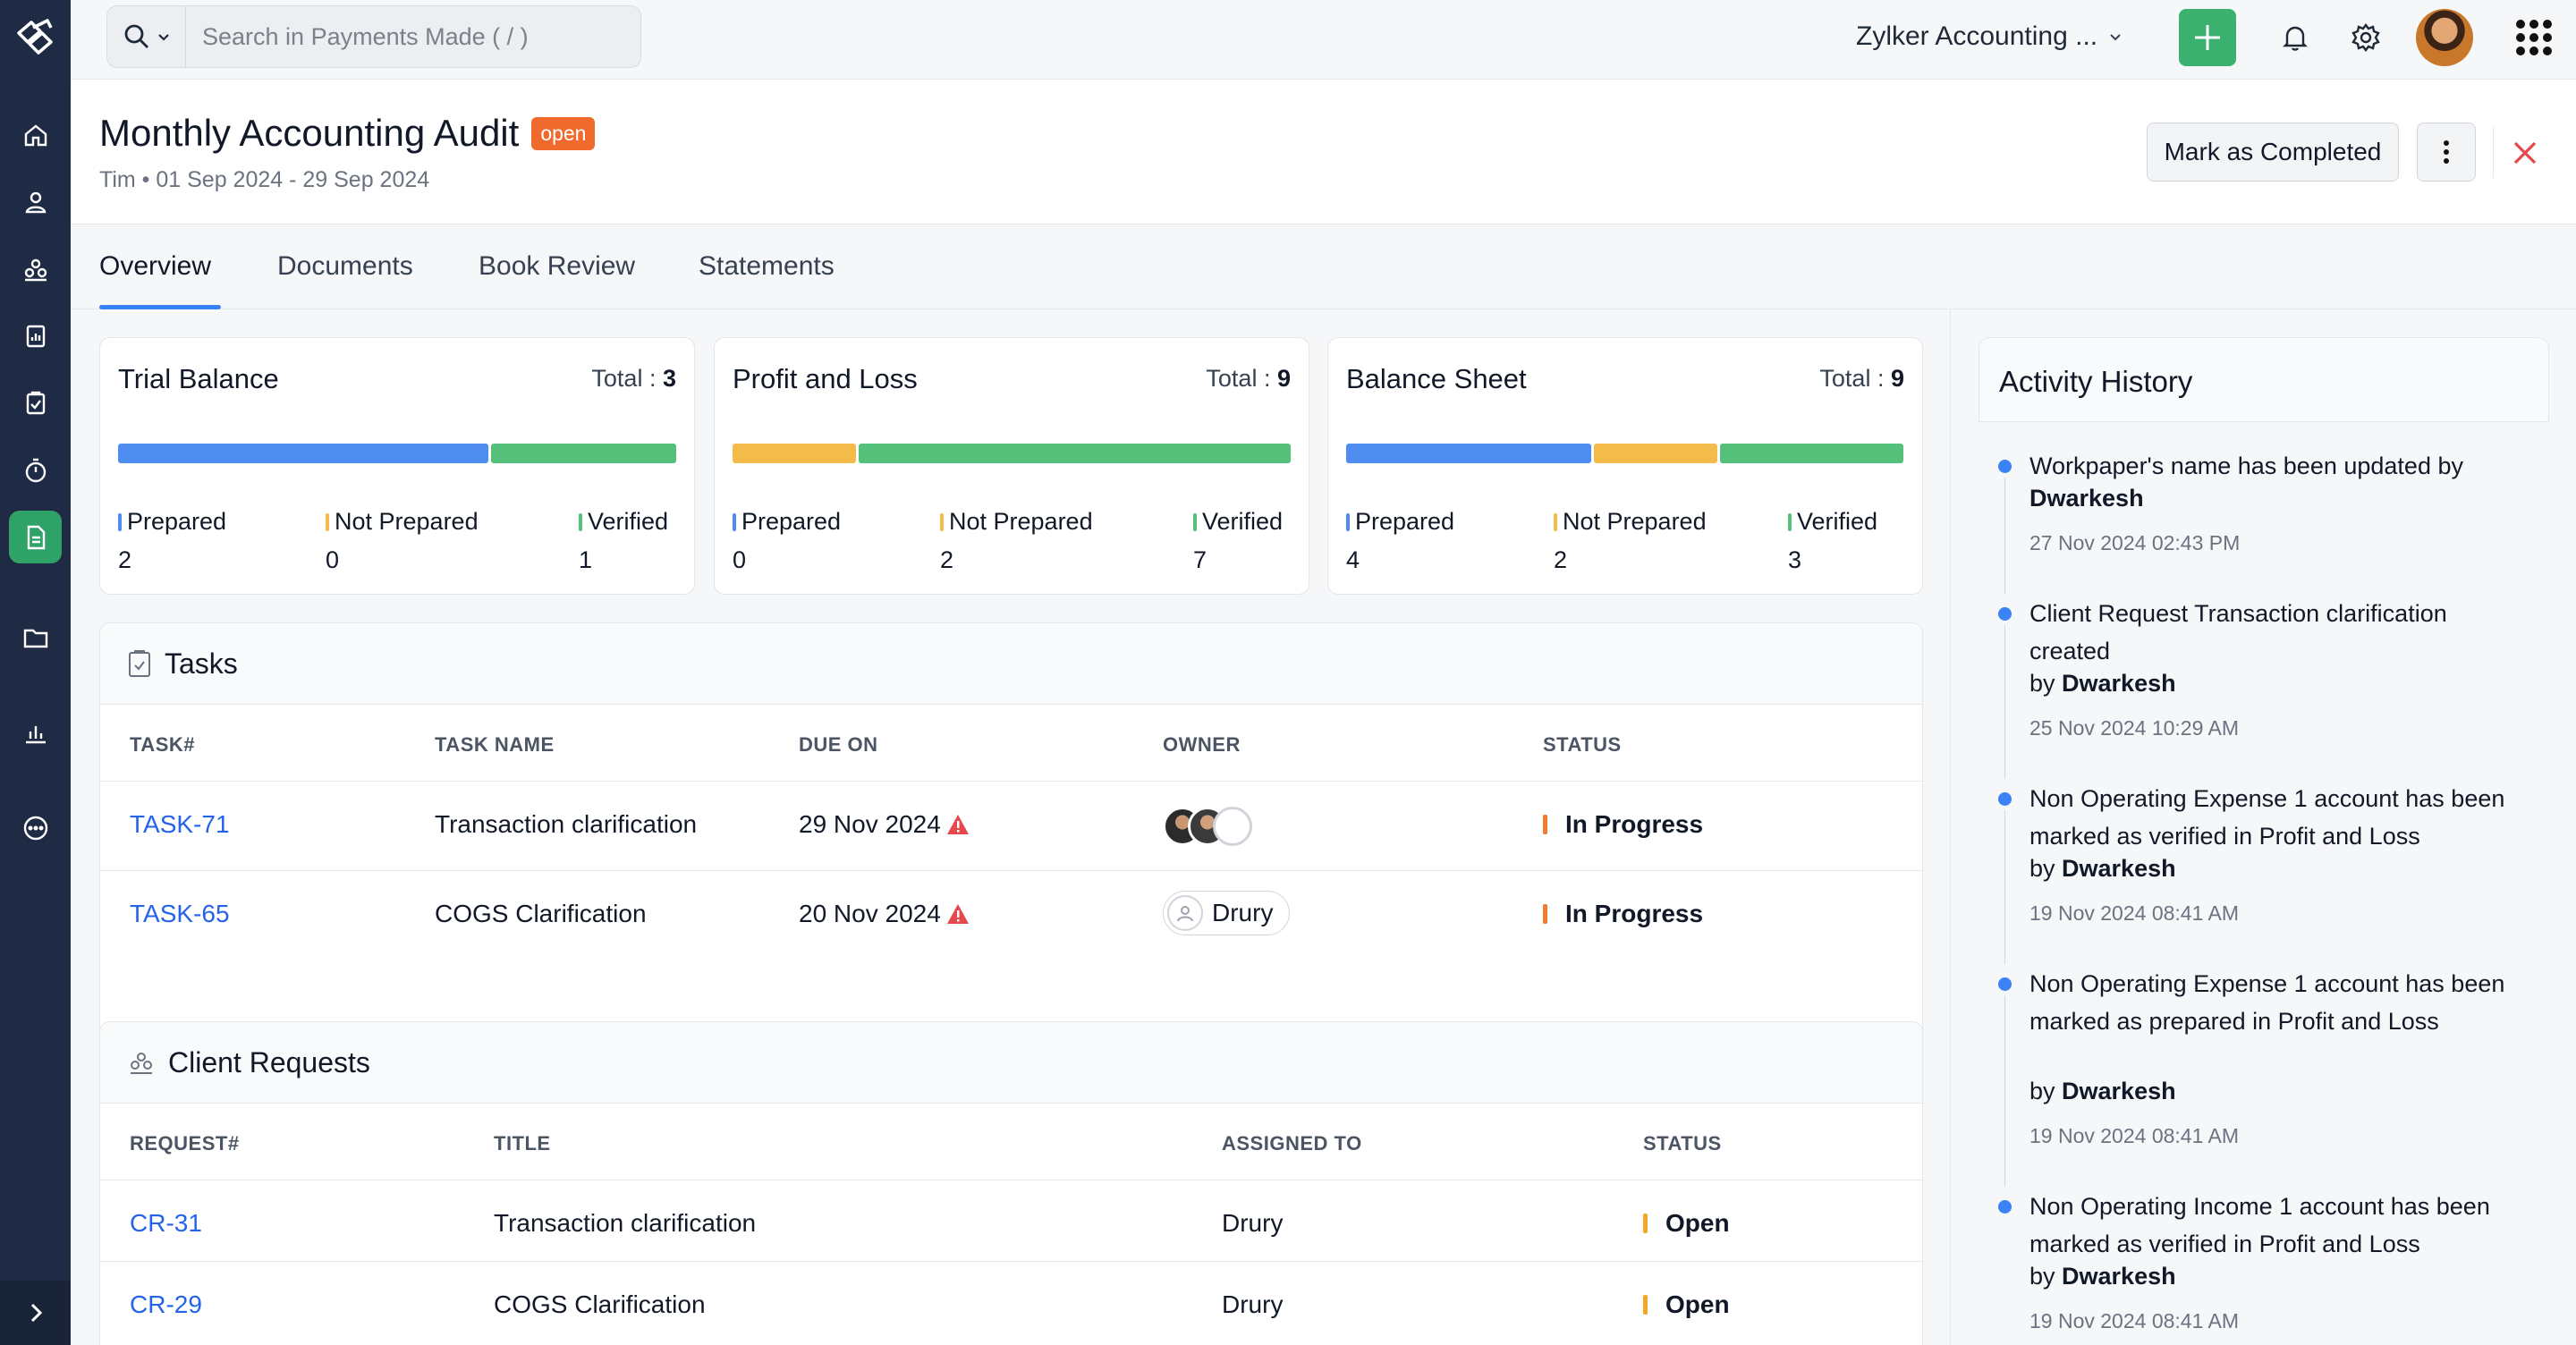 This screenshot has height=1345, width=2576. I want to click on task-owner: Drury, so click(1227, 913).